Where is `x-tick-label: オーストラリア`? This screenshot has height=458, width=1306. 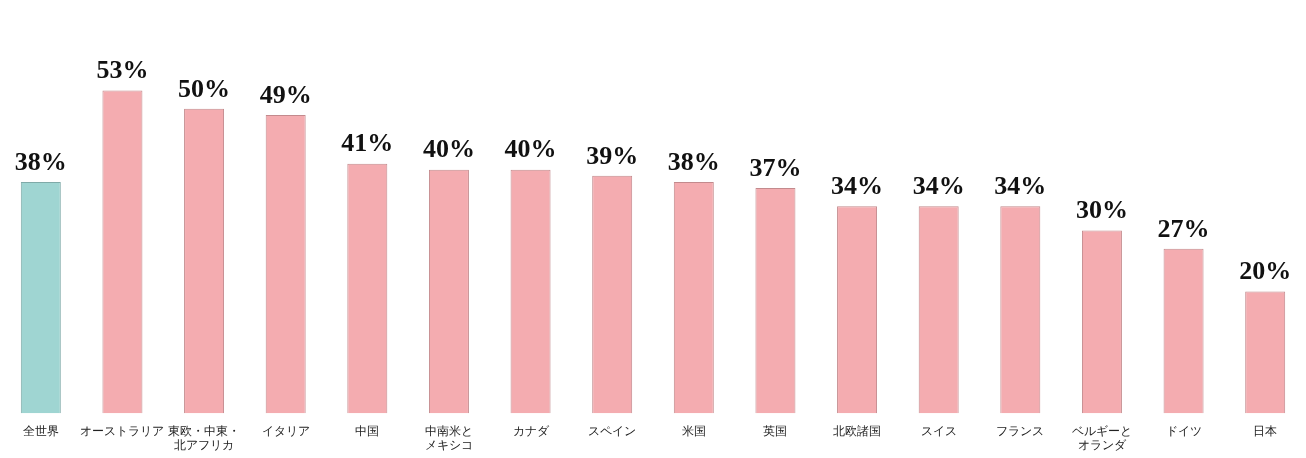 x-tick-label: オーストラリア is located at coordinates (122, 430).